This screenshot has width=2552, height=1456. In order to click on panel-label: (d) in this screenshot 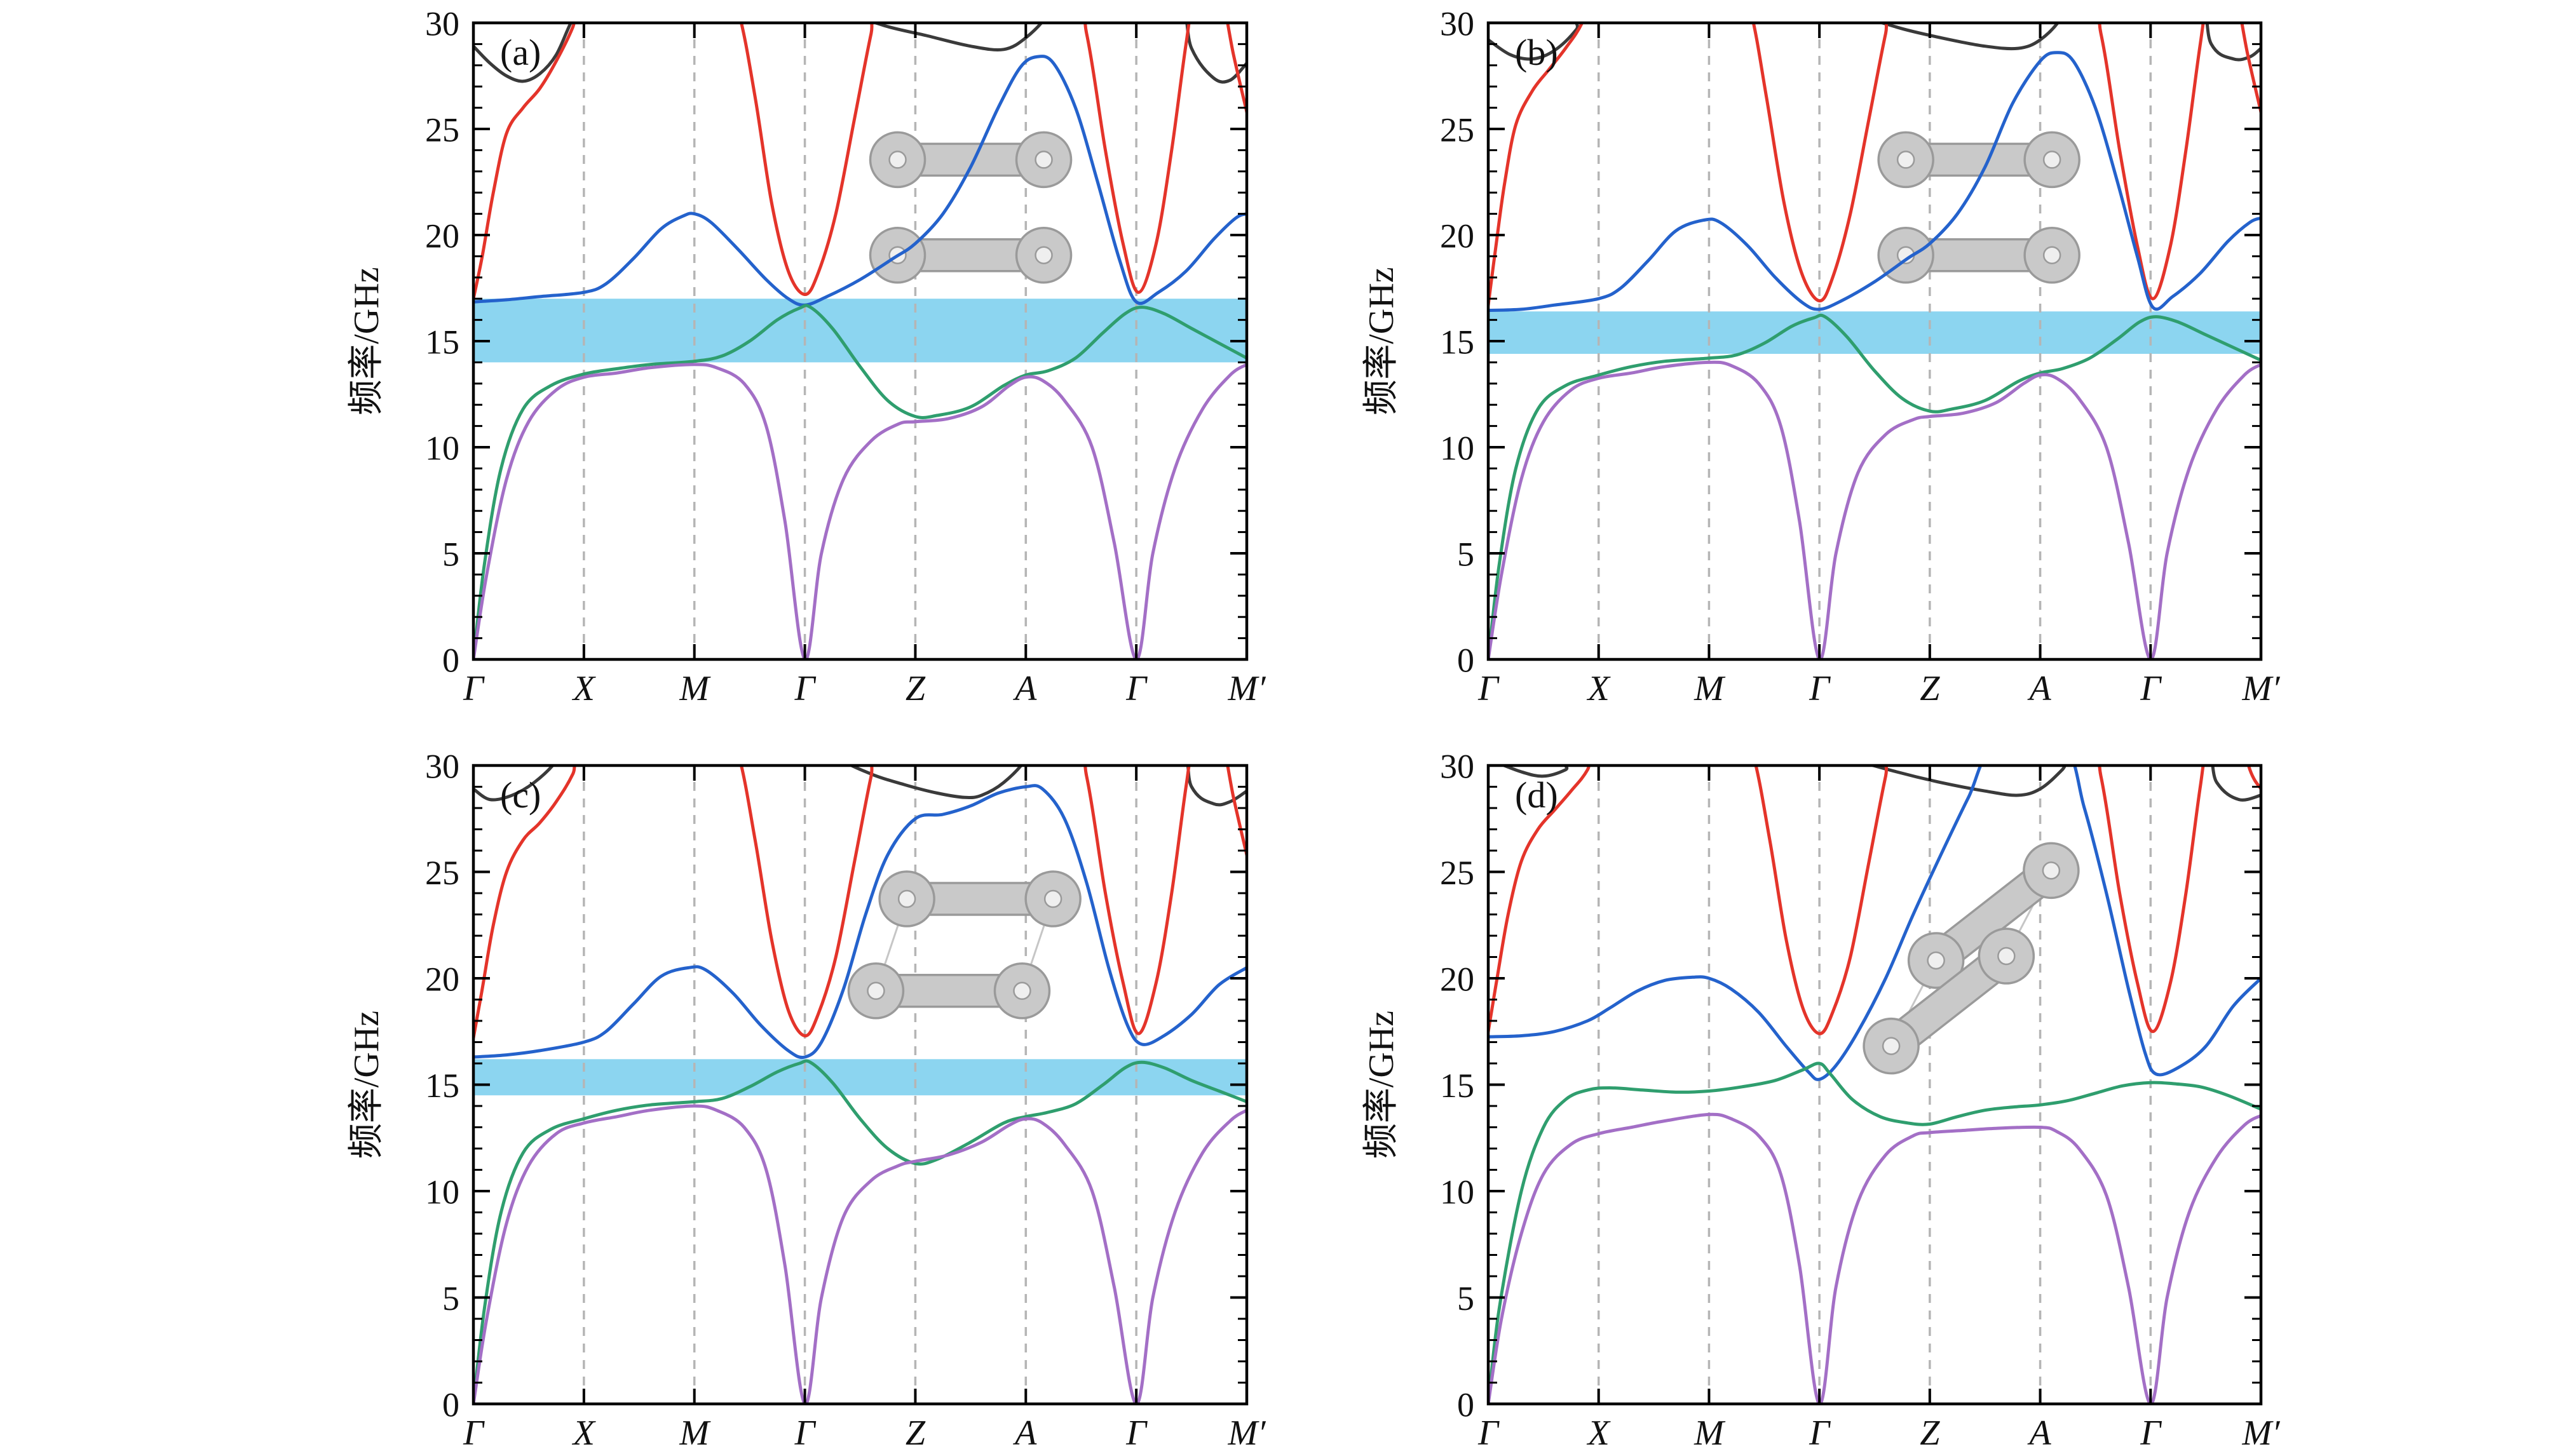, I will do `click(1536, 795)`.